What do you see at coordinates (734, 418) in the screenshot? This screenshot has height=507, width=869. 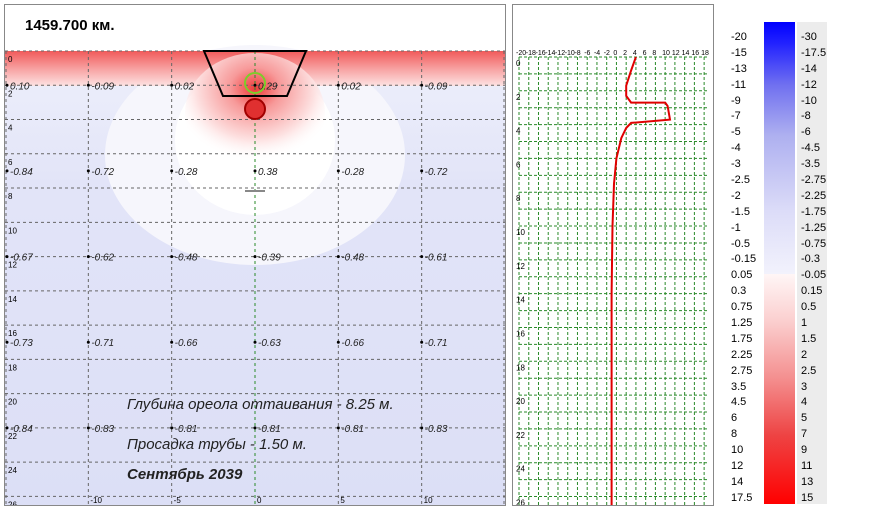 I see `scale-label: 6` at bounding box center [734, 418].